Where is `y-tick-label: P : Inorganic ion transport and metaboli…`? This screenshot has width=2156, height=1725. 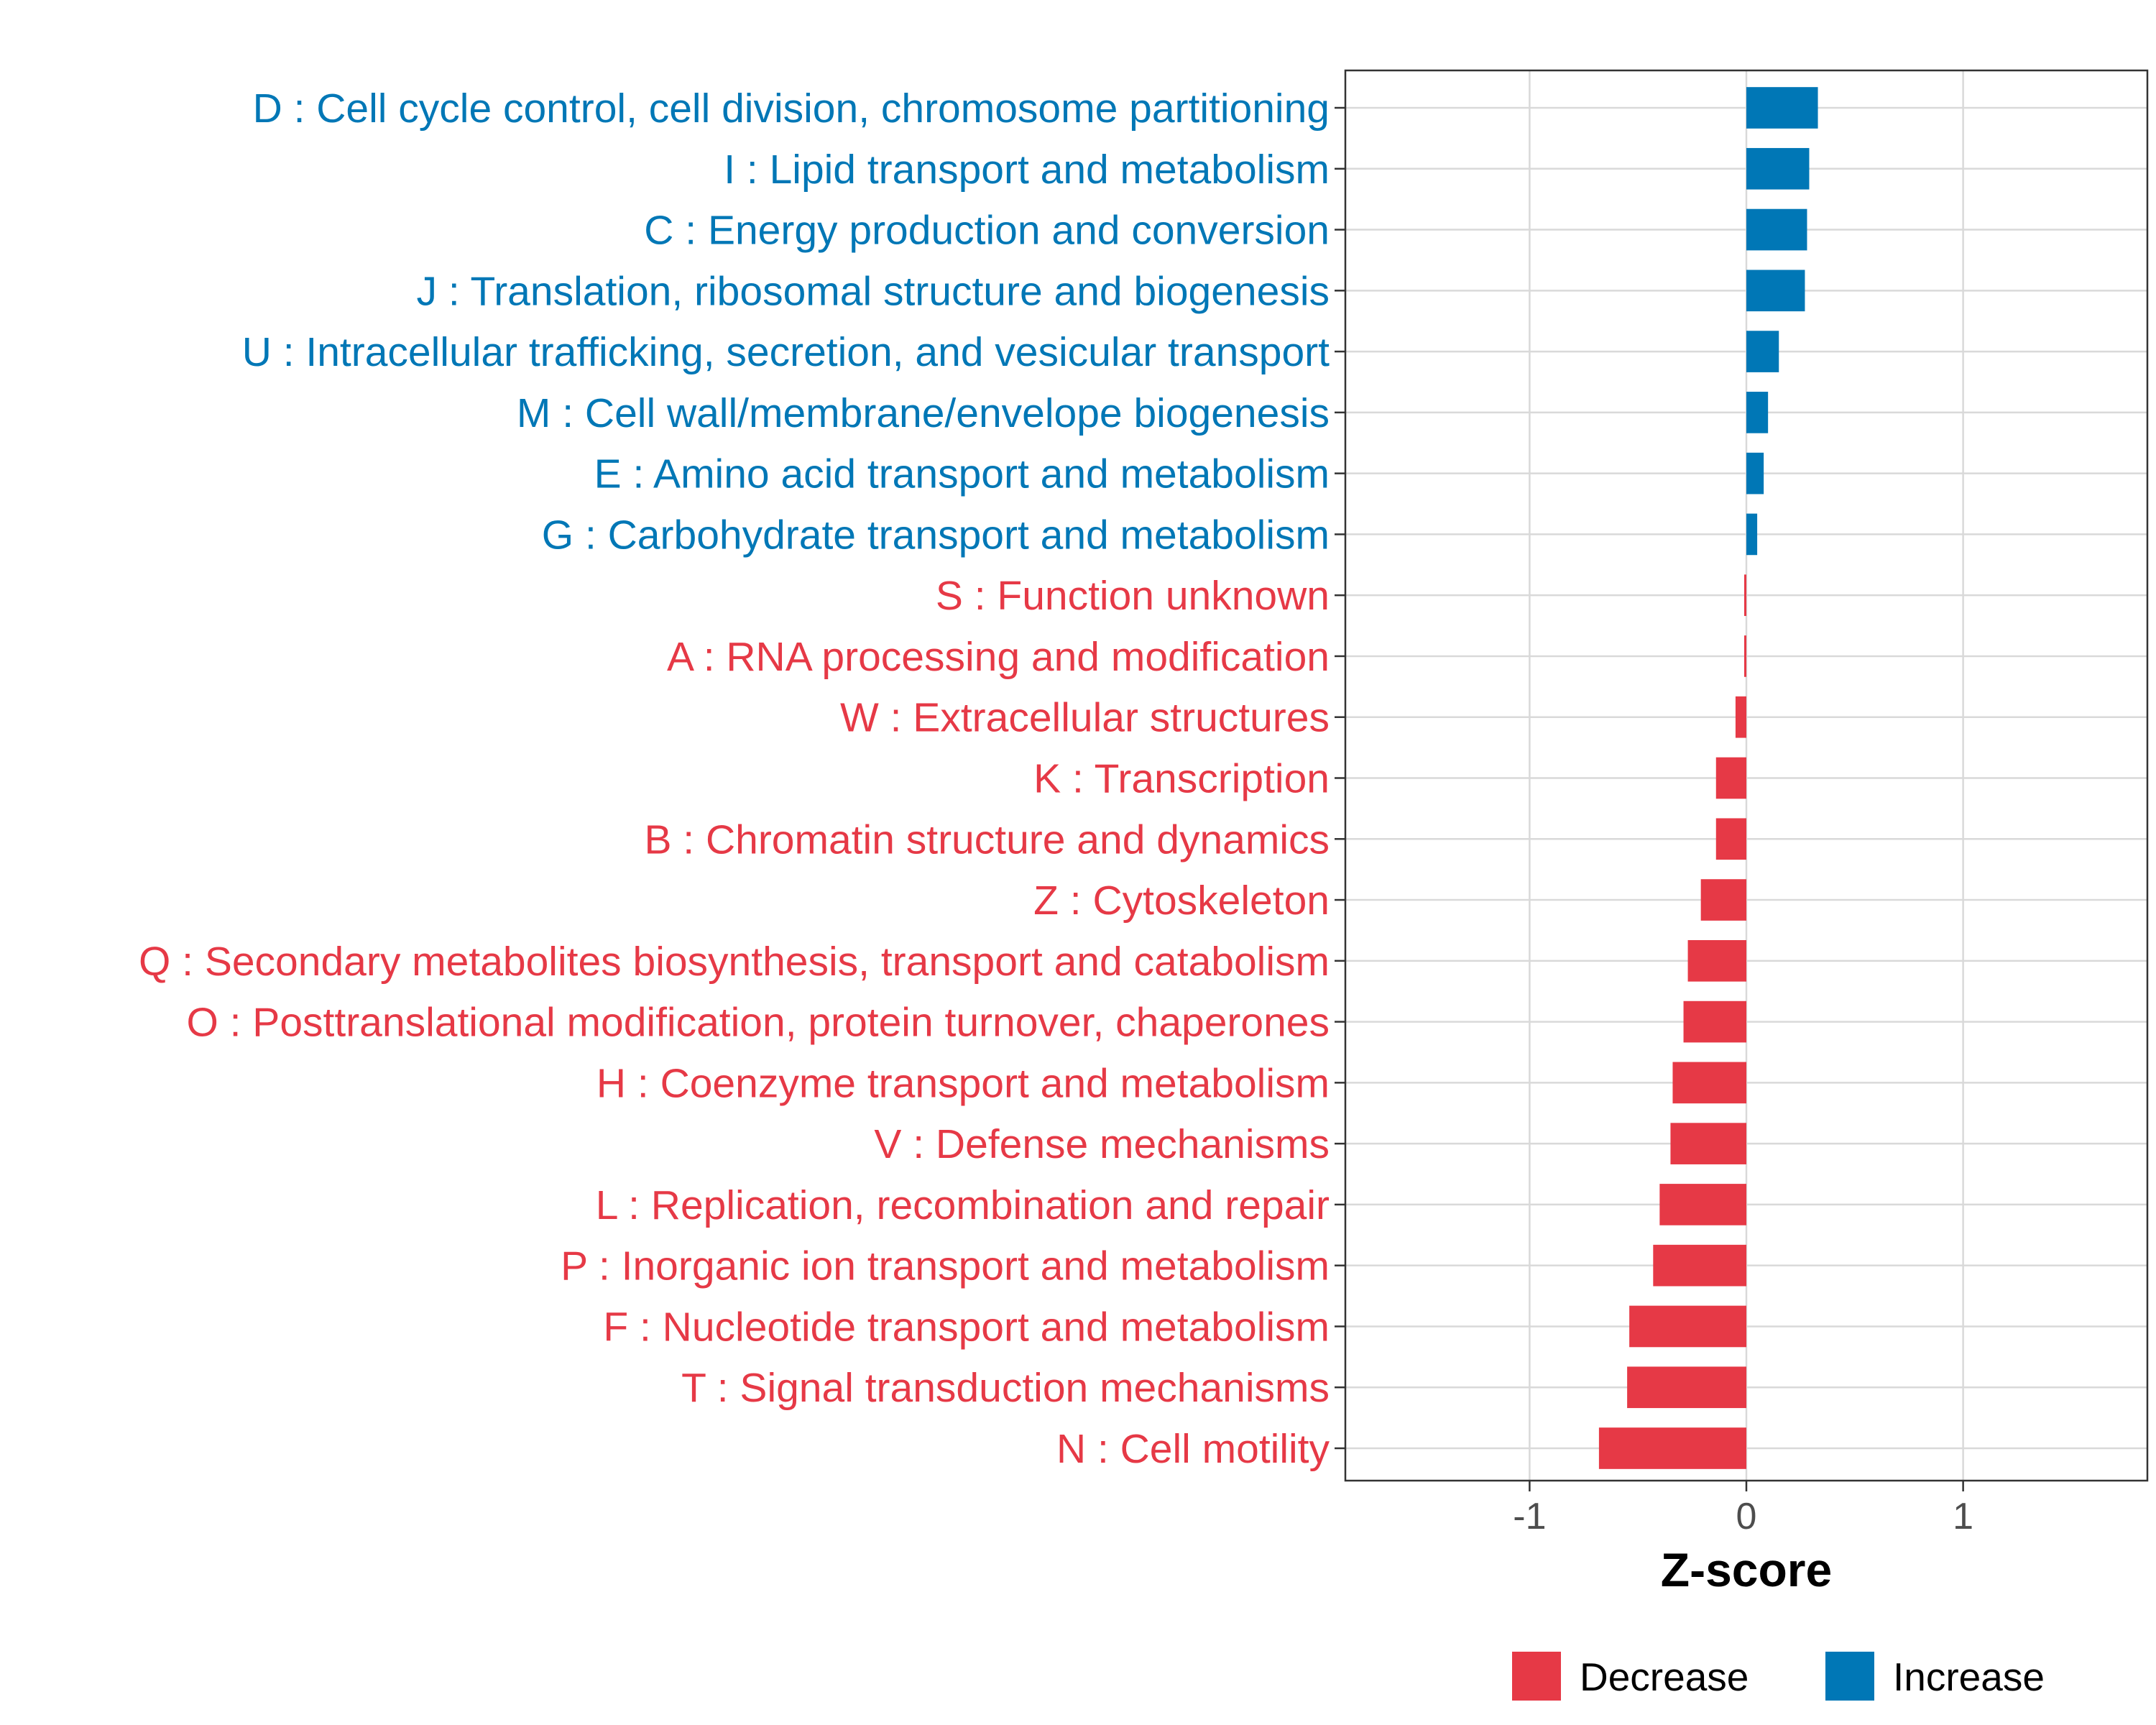 y-tick-label: P : Inorganic ion transport and metaboli… is located at coordinates (945, 1266).